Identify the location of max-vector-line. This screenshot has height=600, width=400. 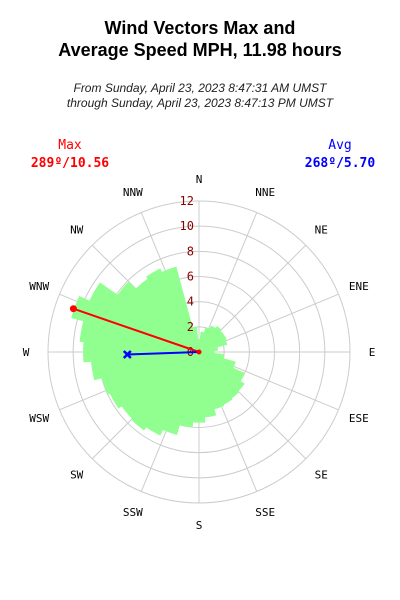
(136, 330).